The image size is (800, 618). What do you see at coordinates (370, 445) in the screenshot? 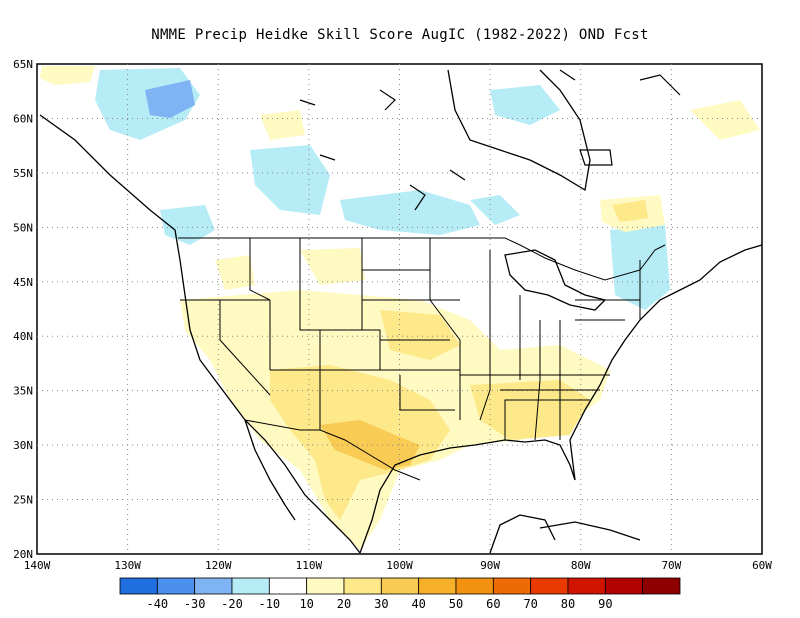
I see `orange-patch` at bounding box center [370, 445].